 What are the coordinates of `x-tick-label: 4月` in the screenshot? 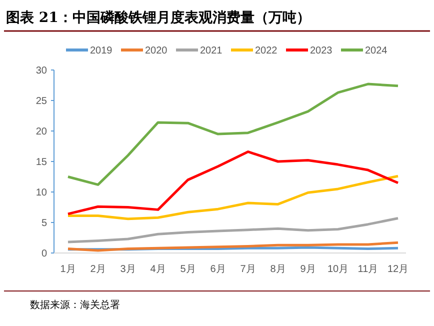 It's located at (158, 269).